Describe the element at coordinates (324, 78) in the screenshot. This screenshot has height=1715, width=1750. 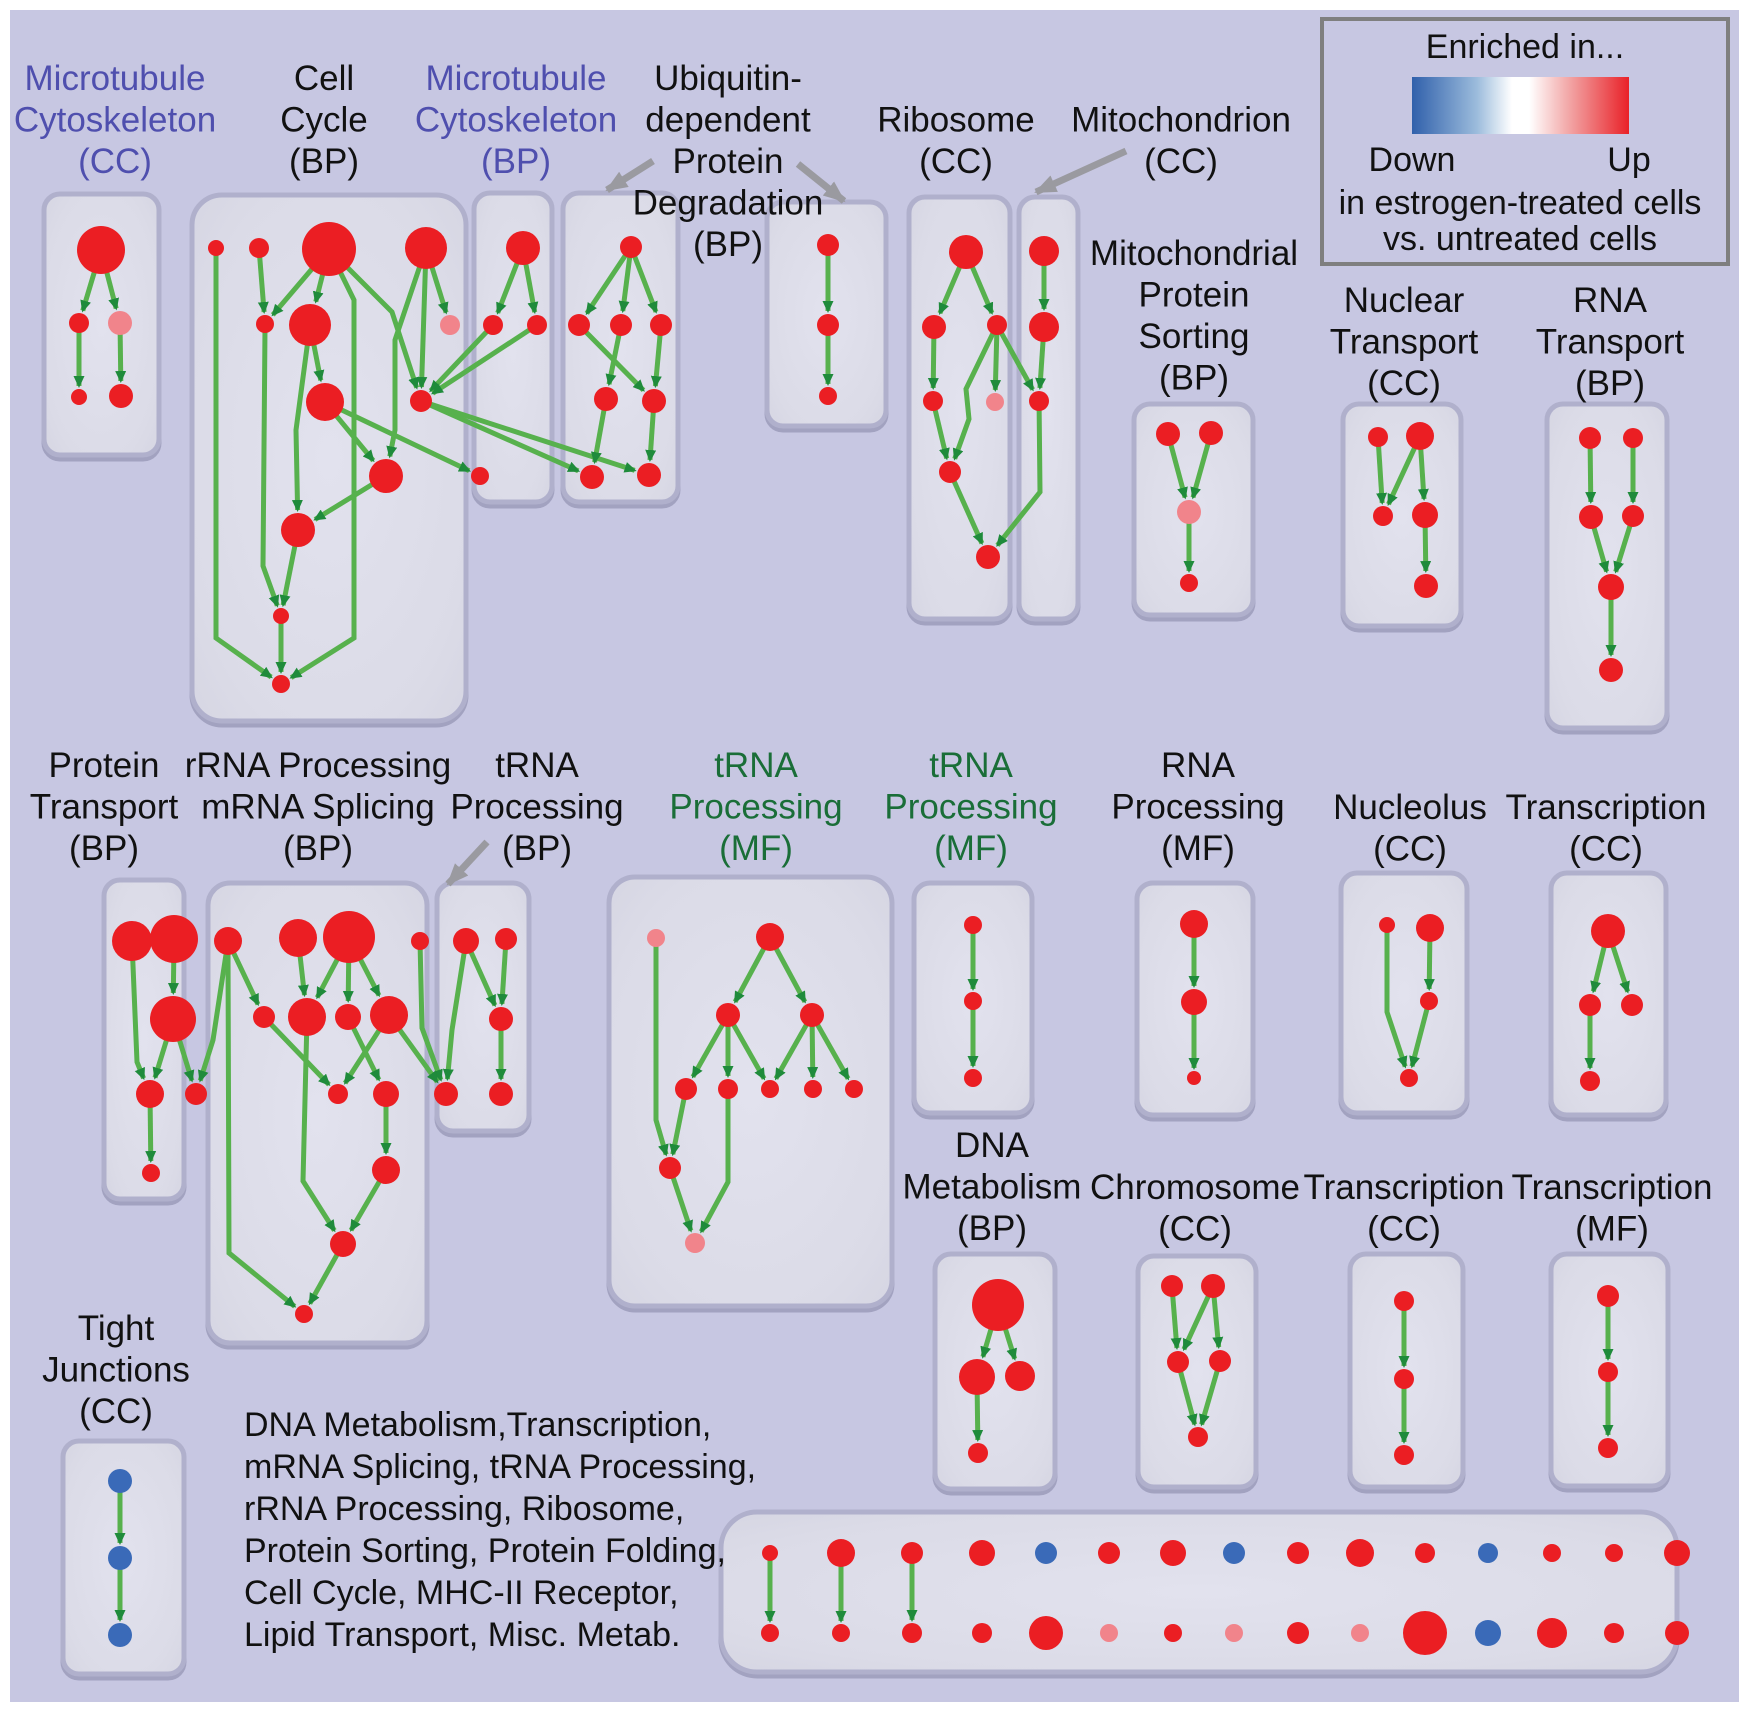
I see `svg-text: Cell` at that location.